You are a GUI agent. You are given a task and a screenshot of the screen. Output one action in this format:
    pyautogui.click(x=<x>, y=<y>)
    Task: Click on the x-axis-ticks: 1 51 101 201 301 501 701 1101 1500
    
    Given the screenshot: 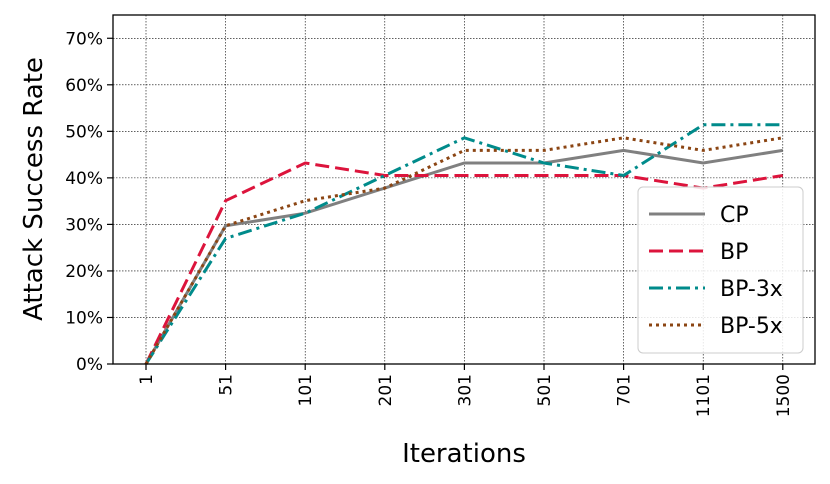 What is the action you would take?
    pyautogui.click(x=465, y=390)
    